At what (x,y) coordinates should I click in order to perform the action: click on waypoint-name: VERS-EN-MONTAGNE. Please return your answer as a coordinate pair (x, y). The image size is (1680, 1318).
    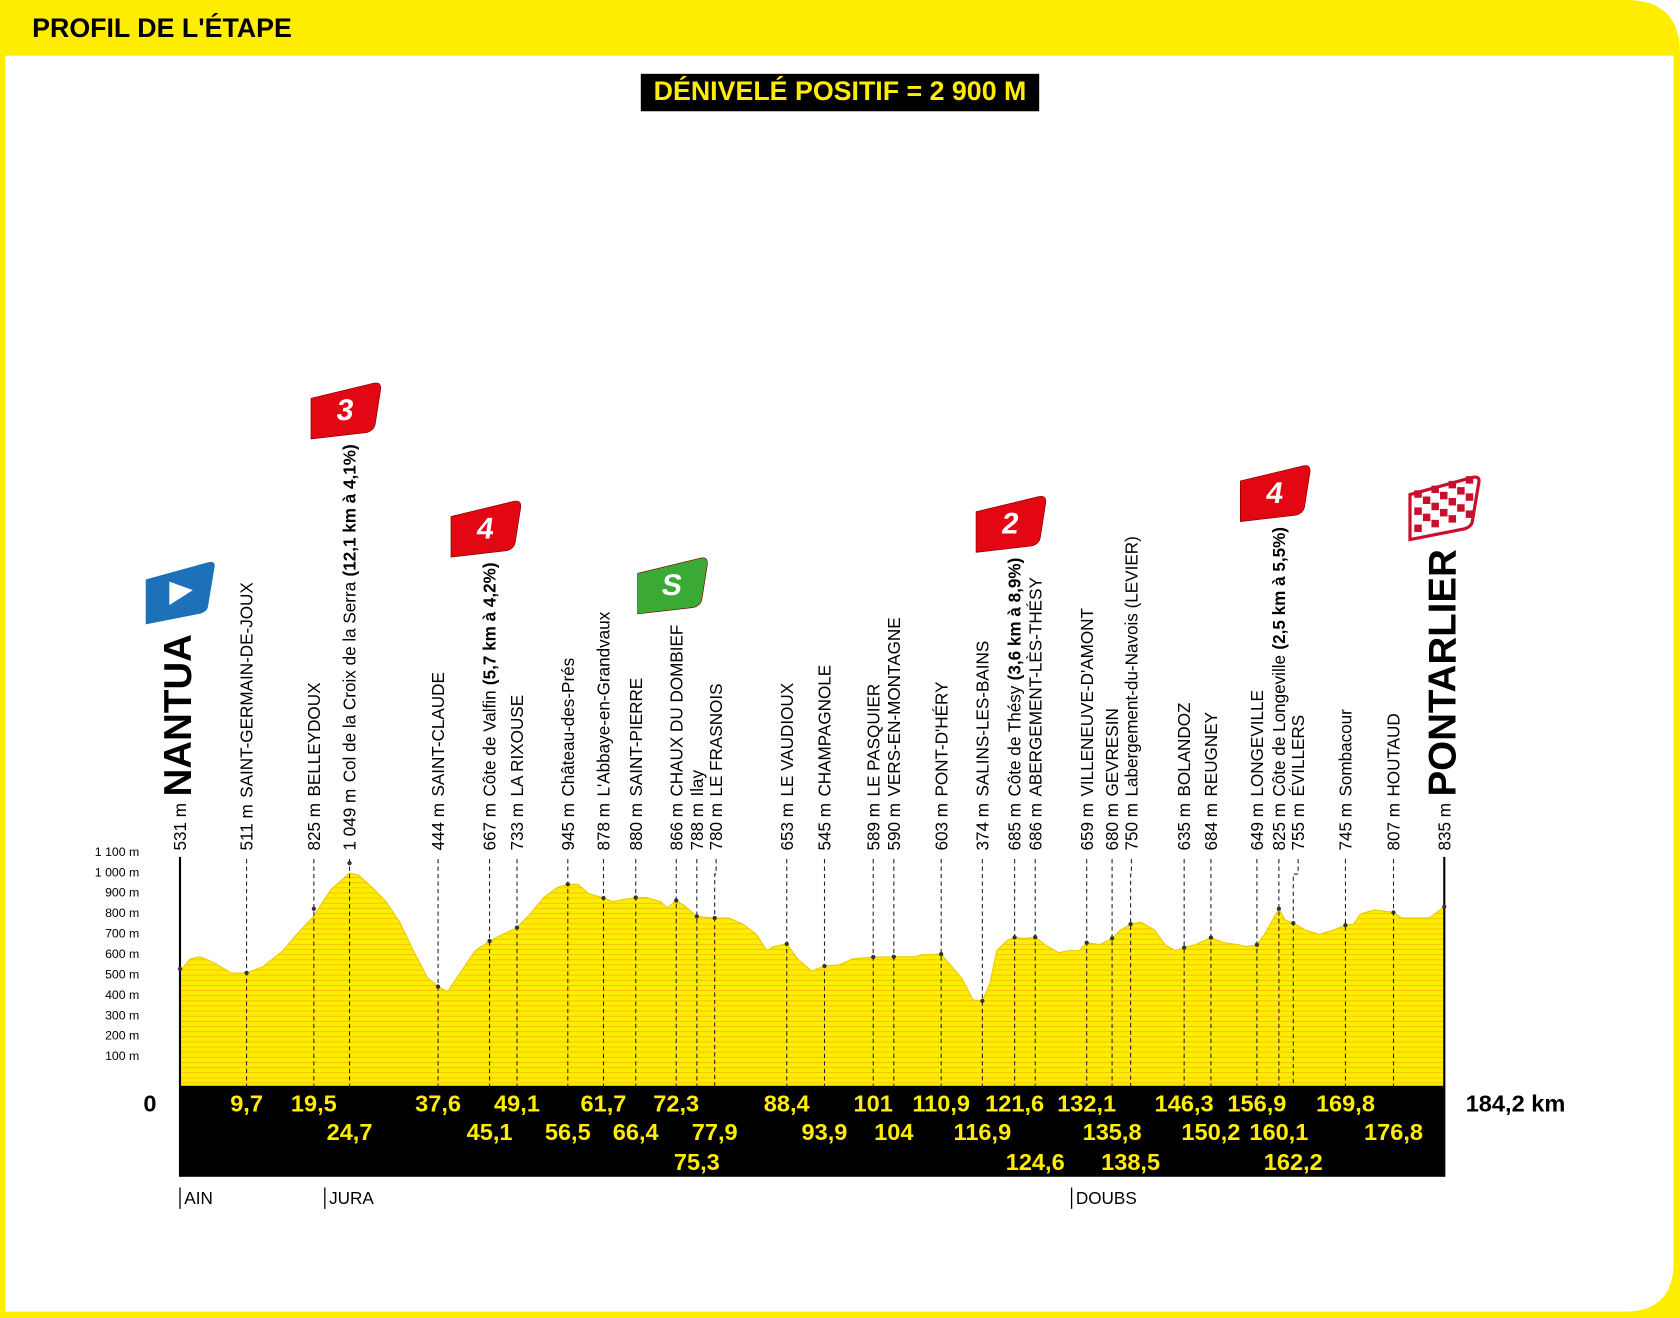
    Looking at the image, I should click on (893, 706).